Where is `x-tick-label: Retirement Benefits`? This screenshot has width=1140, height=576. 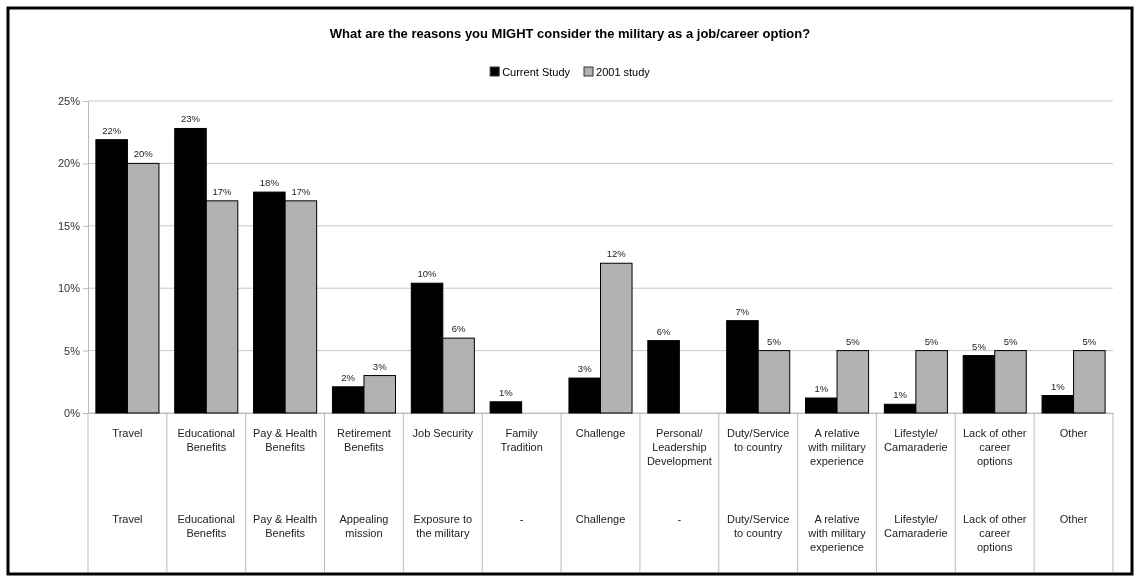
x-tick-label: Retirement Benefits is located at coordinates (364, 440).